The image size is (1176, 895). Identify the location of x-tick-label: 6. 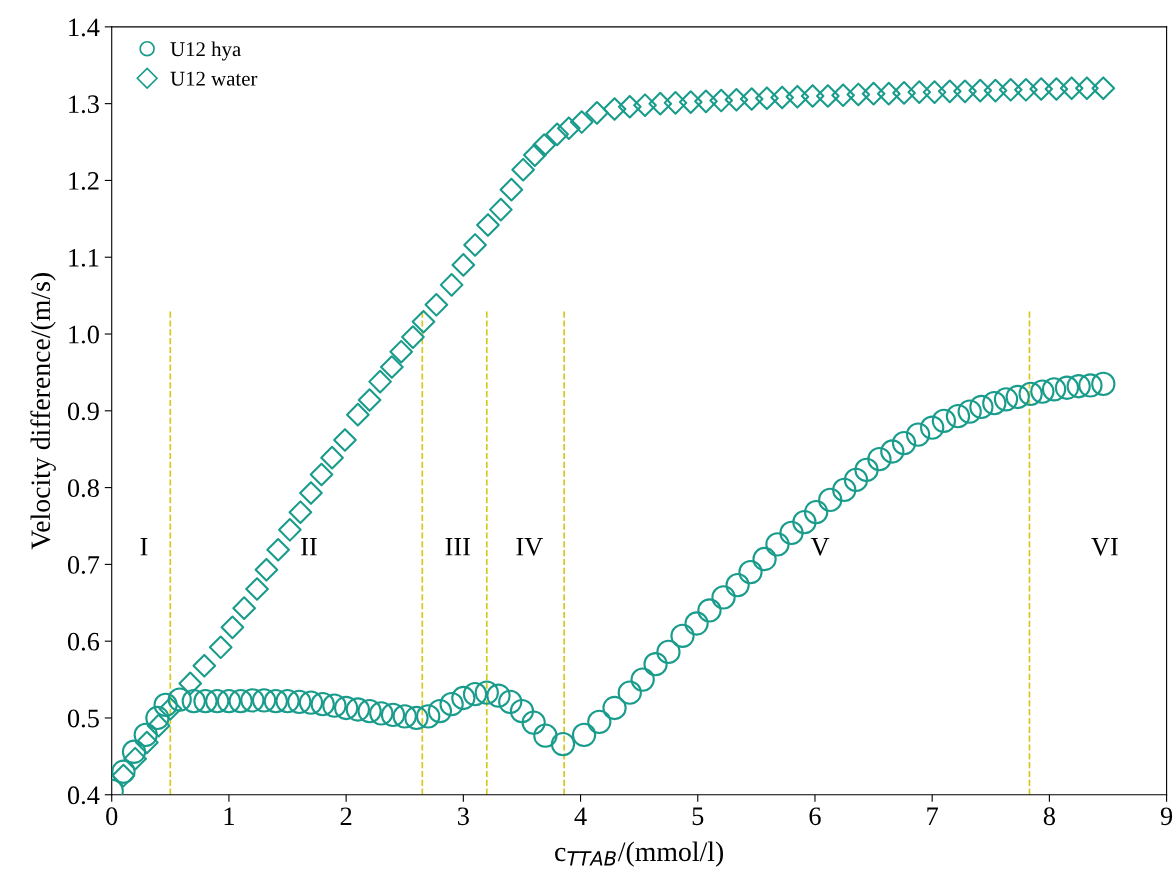
(815, 816).